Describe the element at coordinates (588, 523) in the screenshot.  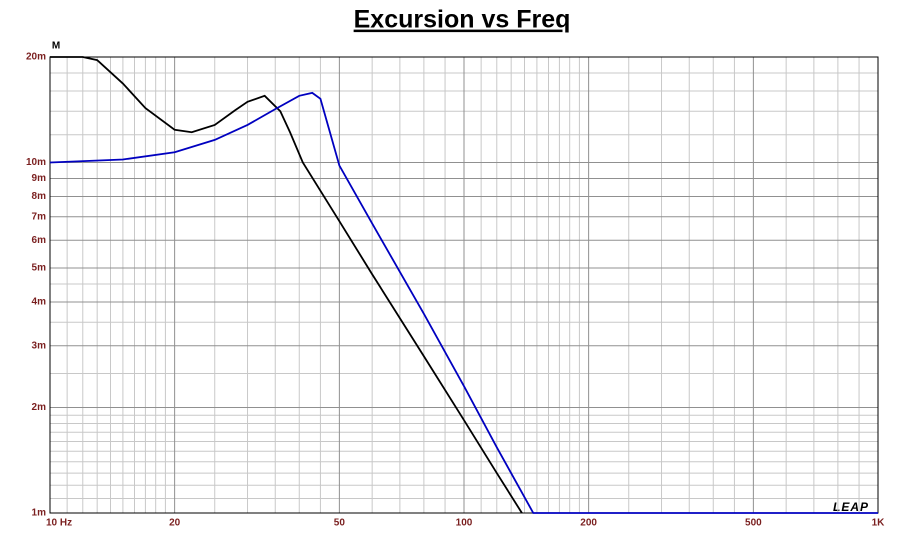
I see `x-tick-label: 200` at that location.